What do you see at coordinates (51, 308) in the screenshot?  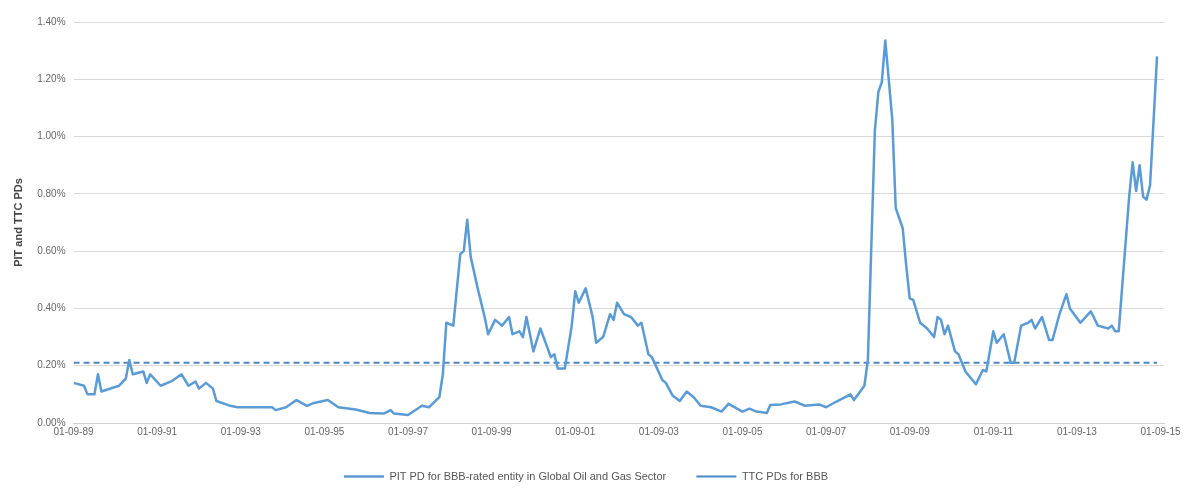 I see `y-tick-label: 0.40%` at bounding box center [51, 308].